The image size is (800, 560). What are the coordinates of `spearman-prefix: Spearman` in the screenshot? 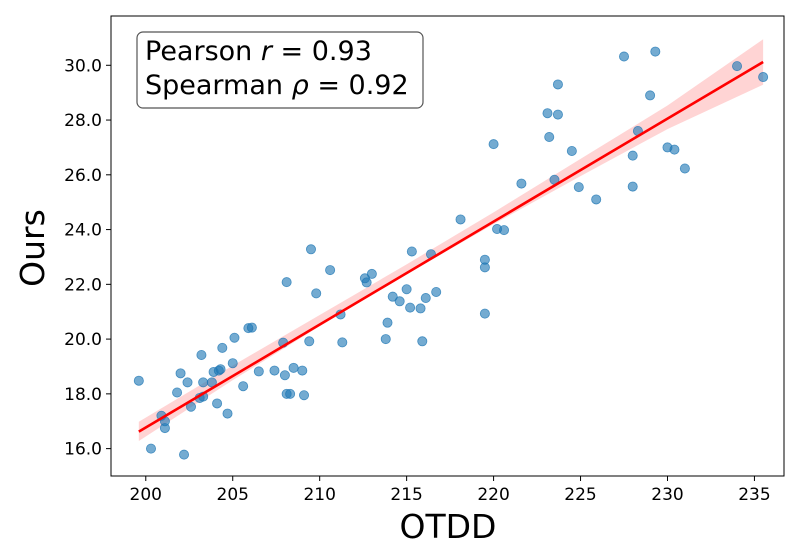 It's located at (218, 85).